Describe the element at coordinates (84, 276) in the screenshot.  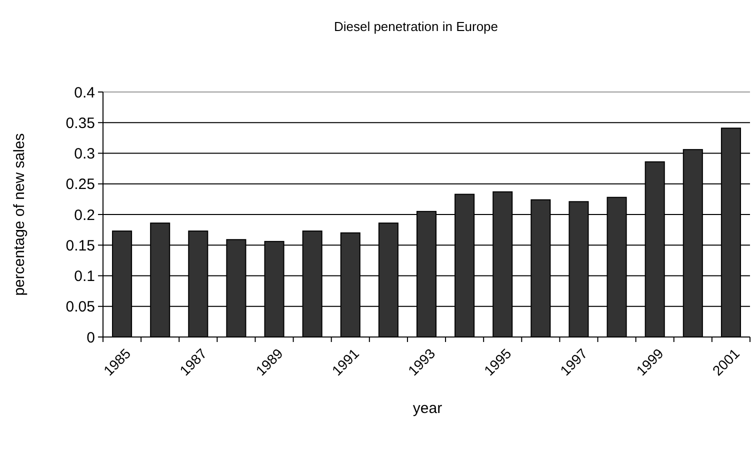
I see `y-tick-label: 0.1` at that location.